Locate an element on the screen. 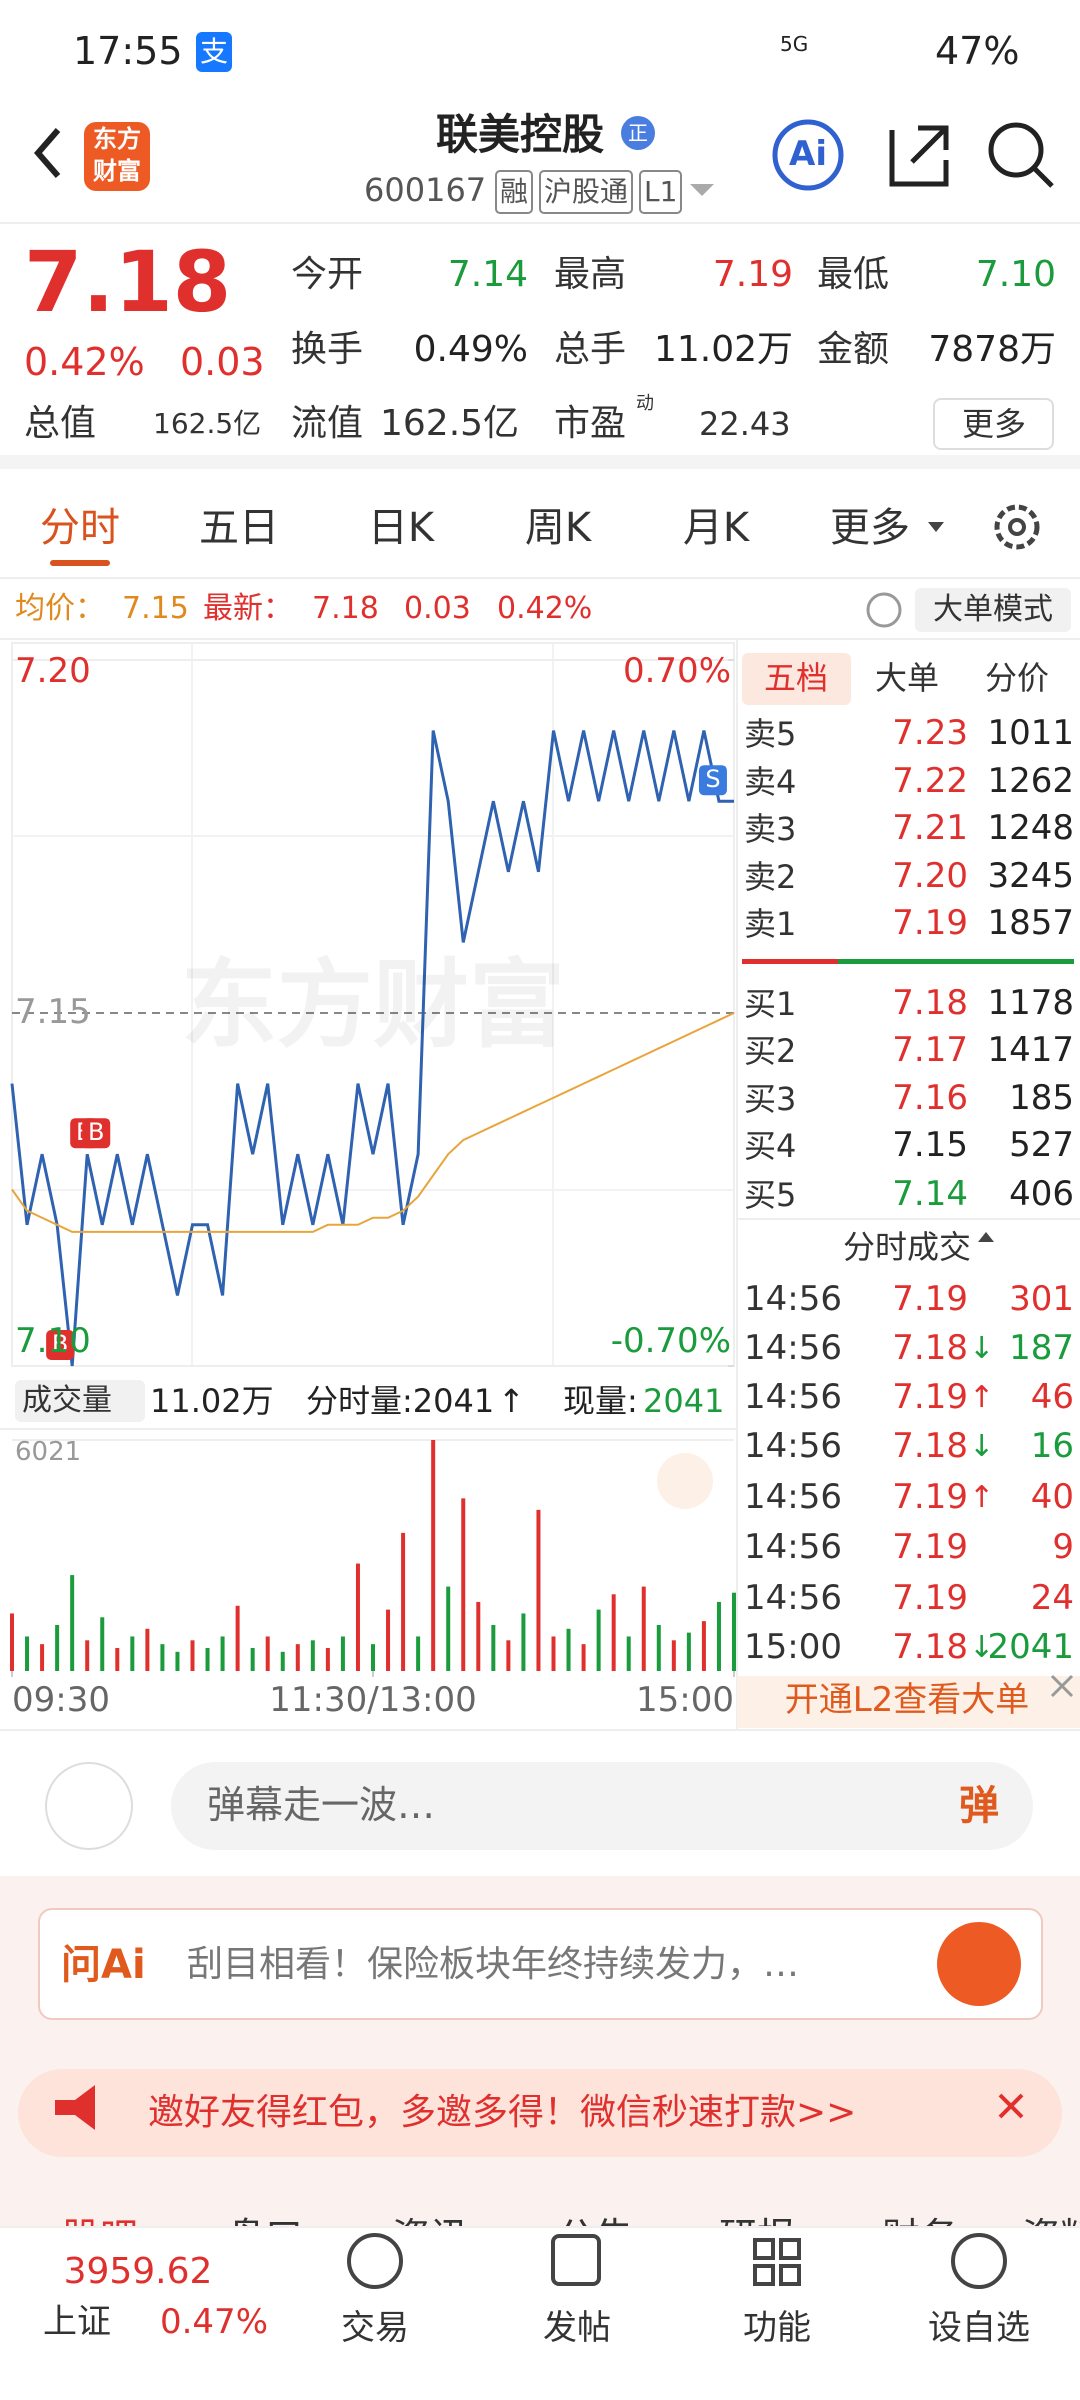 Image resolution: width=1080 pixels, height=2400 pixels. ai-button is located at coordinates (808, 155).